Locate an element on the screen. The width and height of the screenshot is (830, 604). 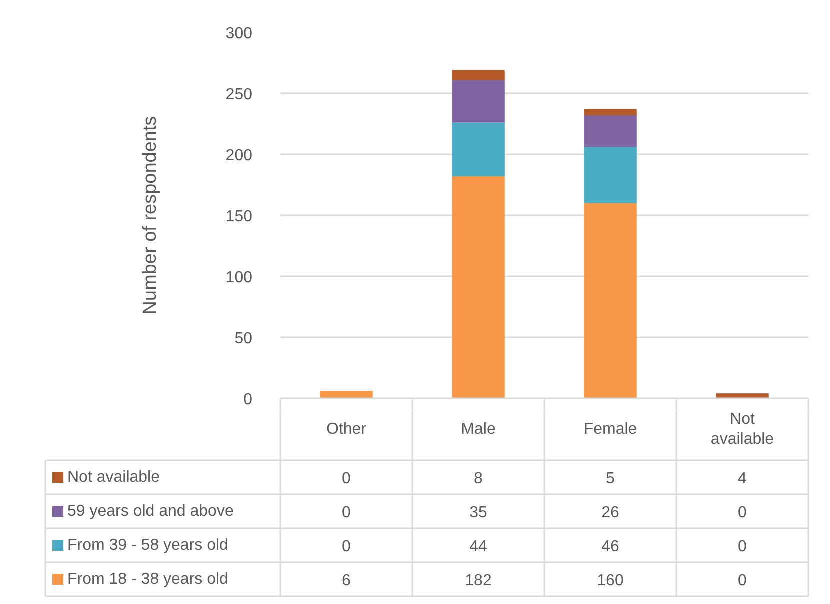
data-label: 8 is located at coordinates (479, 479).